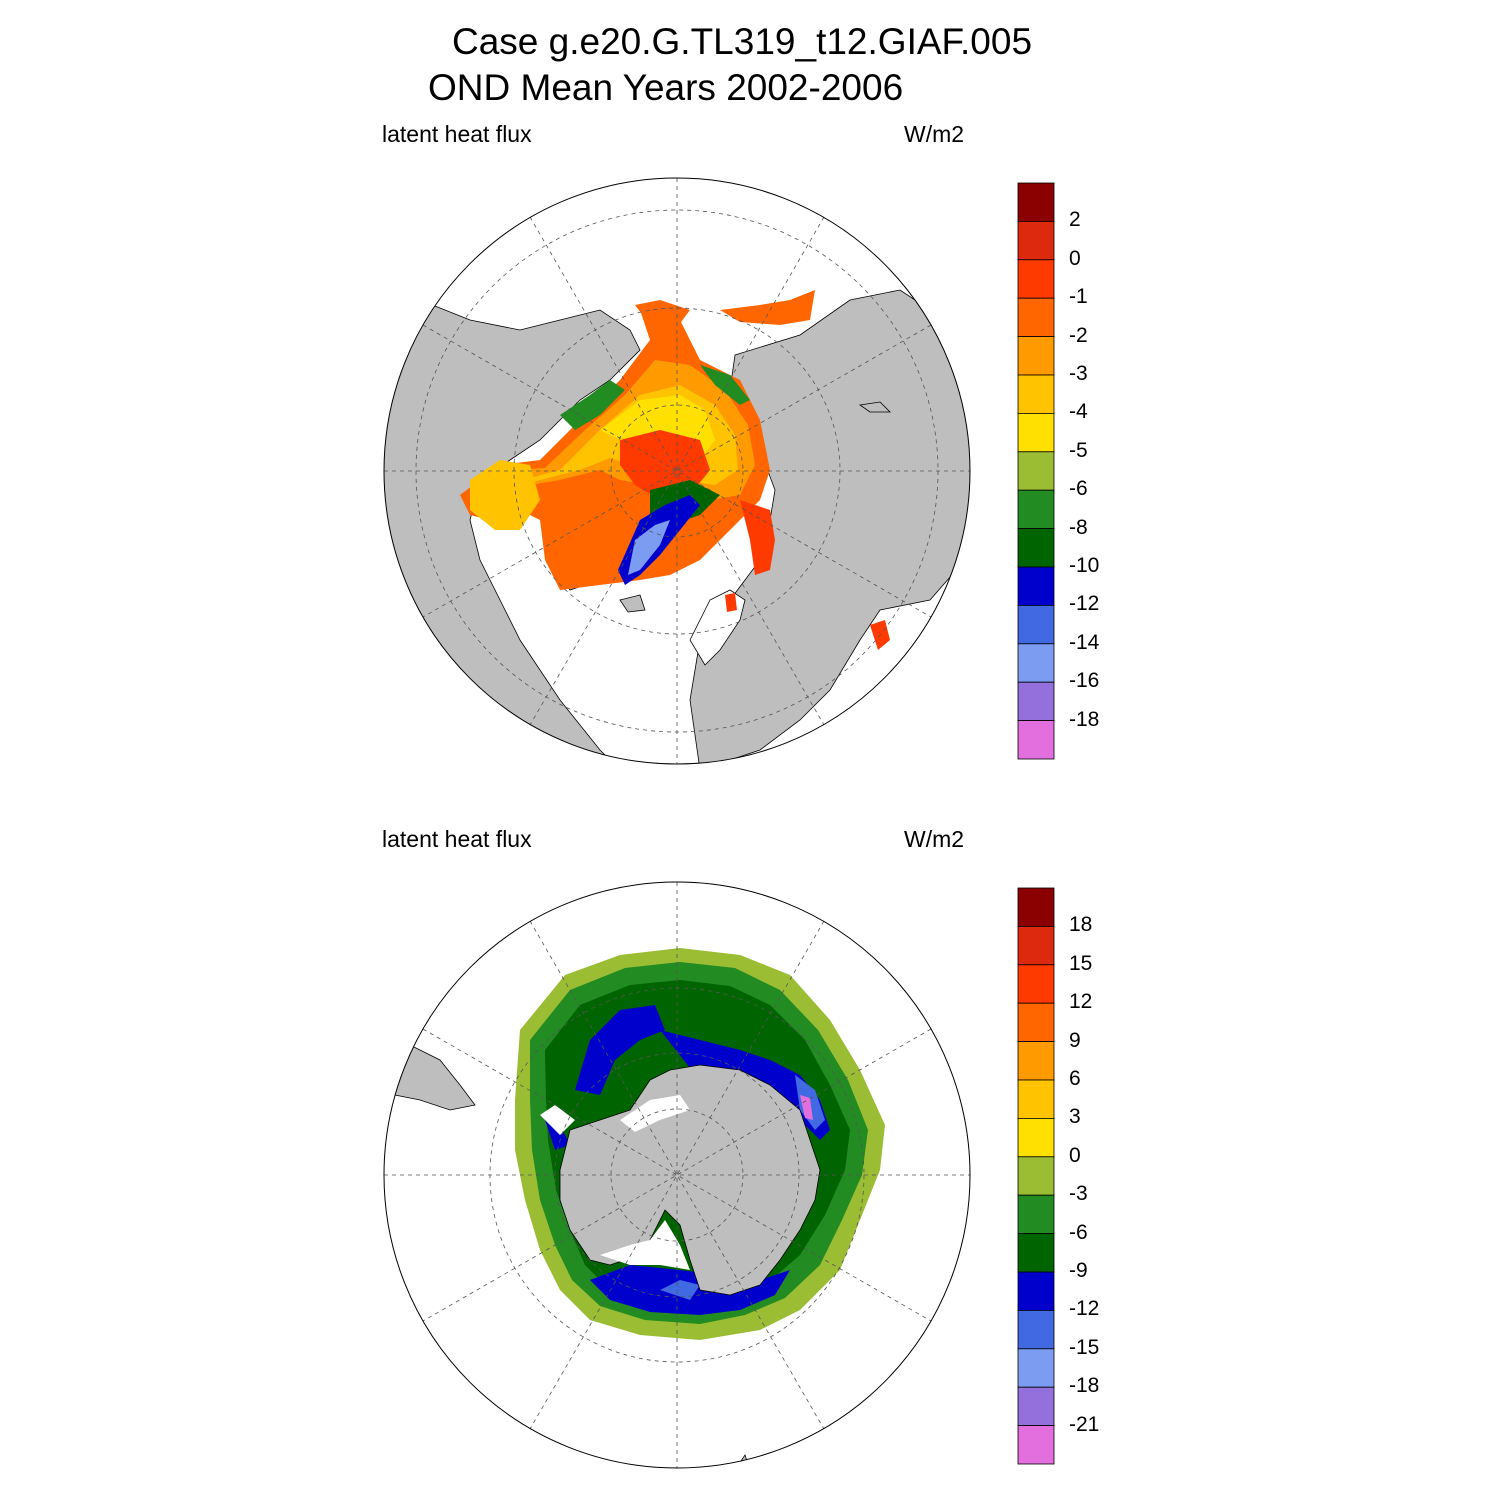  Describe the element at coordinates (1081, 963) in the screenshot. I see `colorbar-tick-label: 15` at that location.